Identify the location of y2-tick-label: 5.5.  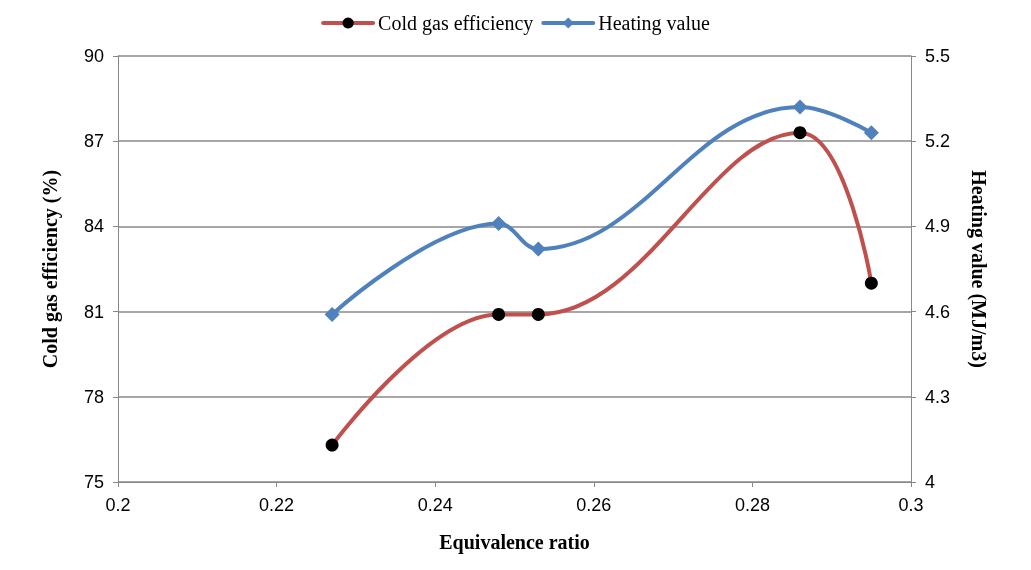
(938, 56).